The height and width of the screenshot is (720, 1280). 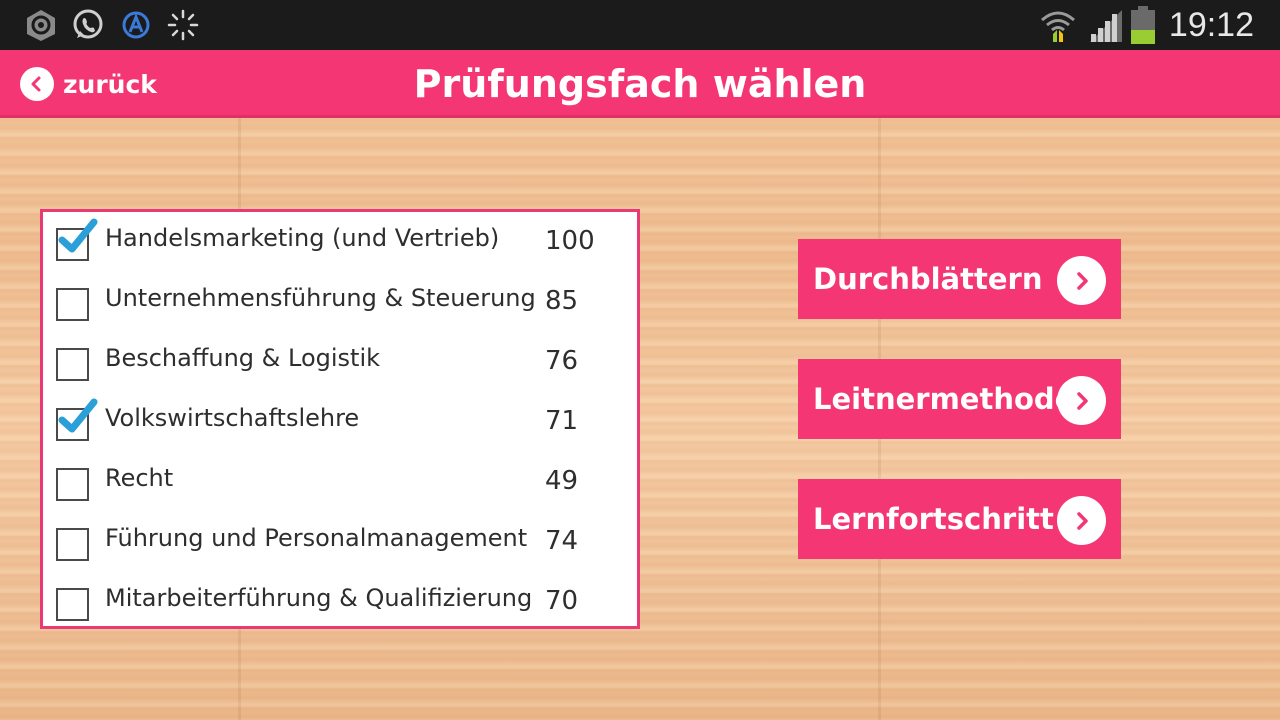 I want to click on status-bar: 19:12, so click(x=640, y=25).